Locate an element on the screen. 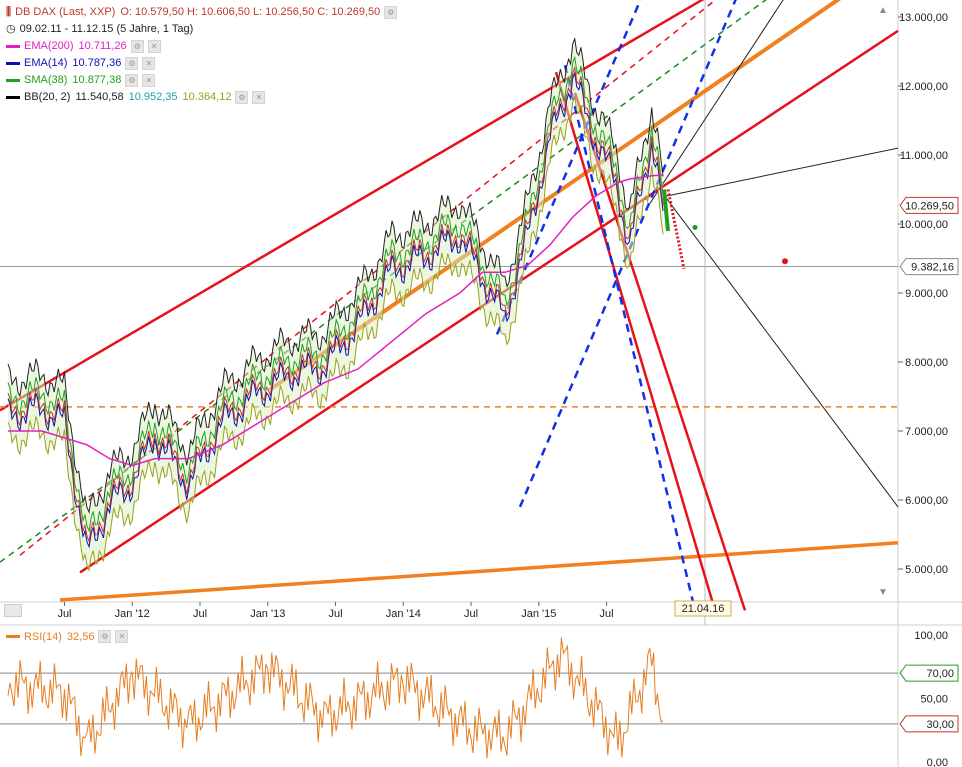 The height and width of the screenshot is (767, 962). panel-toggle-button is located at coordinates (13, 610).